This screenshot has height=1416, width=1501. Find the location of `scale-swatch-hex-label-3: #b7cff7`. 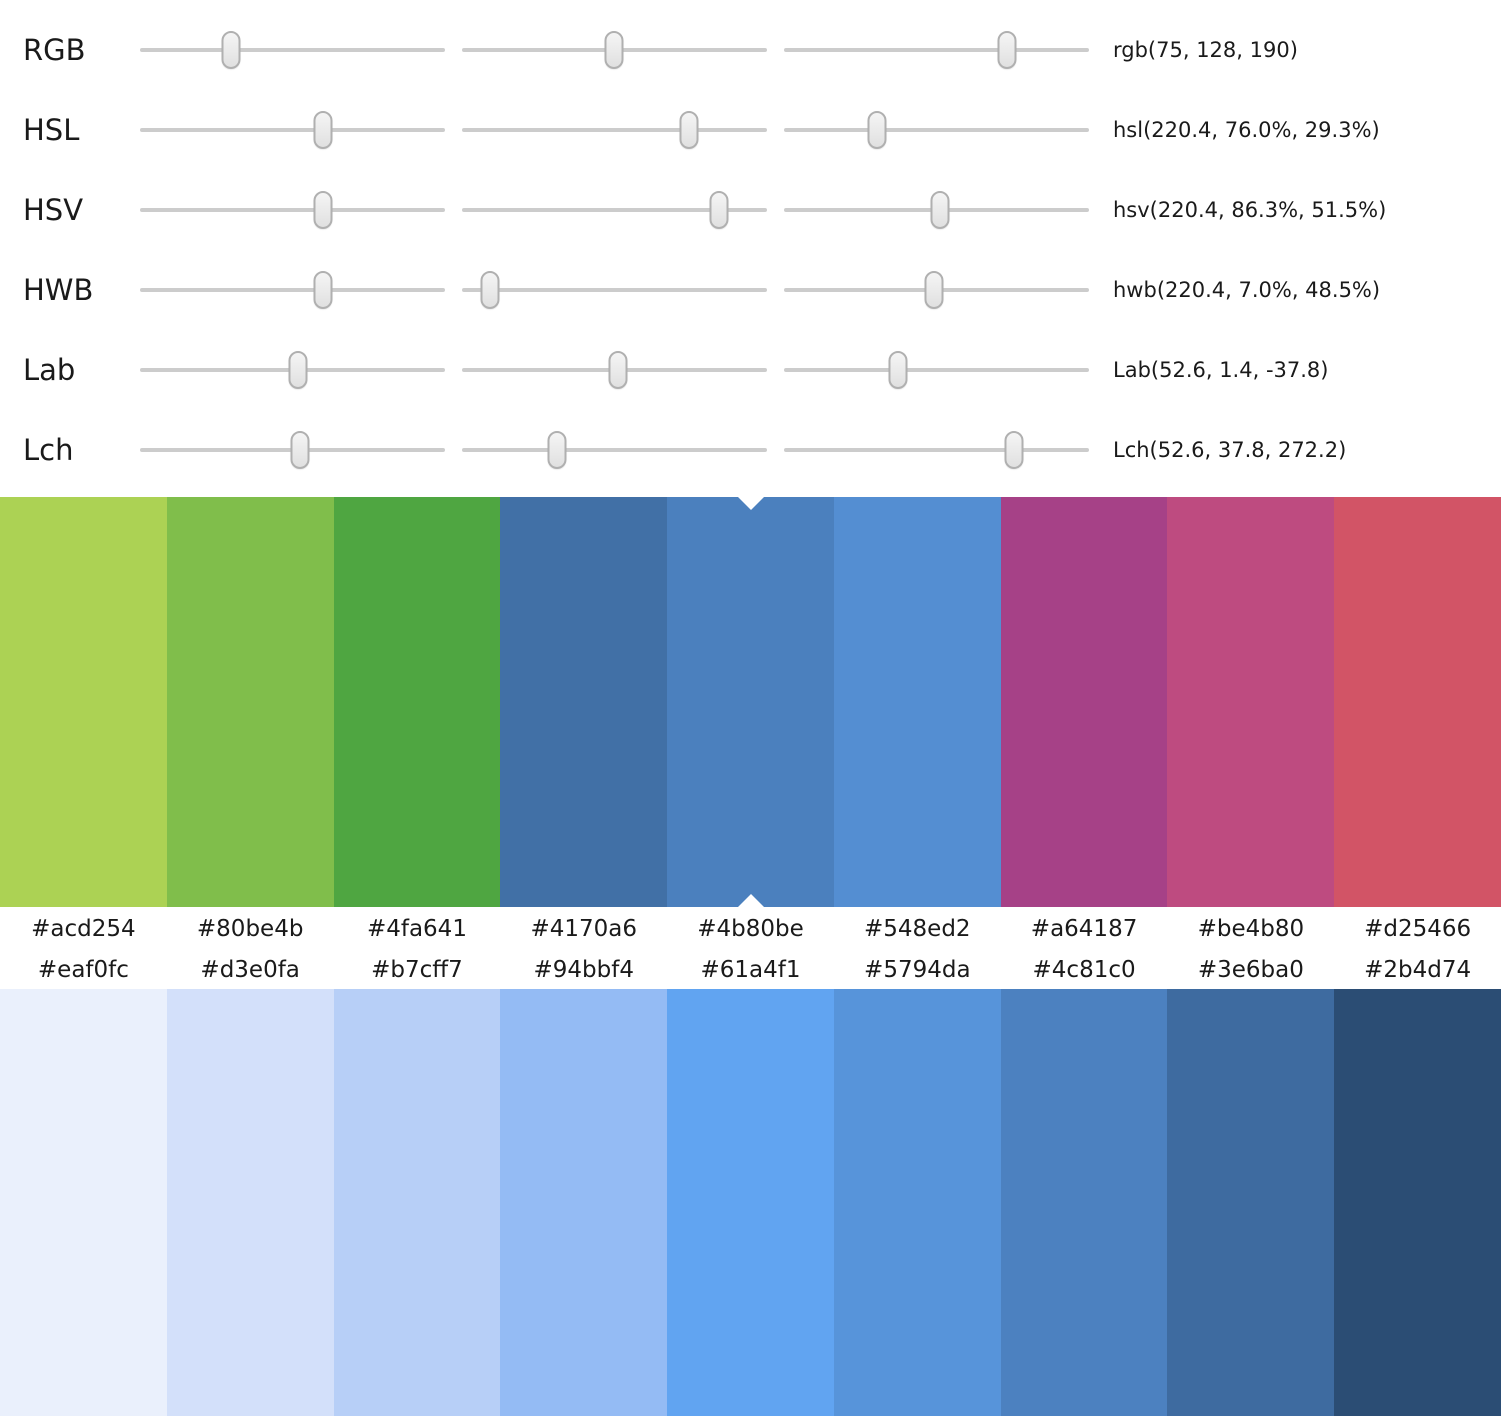

scale-swatch-hex-label-3: #b7cff7 is located at coordinates (417, 970).